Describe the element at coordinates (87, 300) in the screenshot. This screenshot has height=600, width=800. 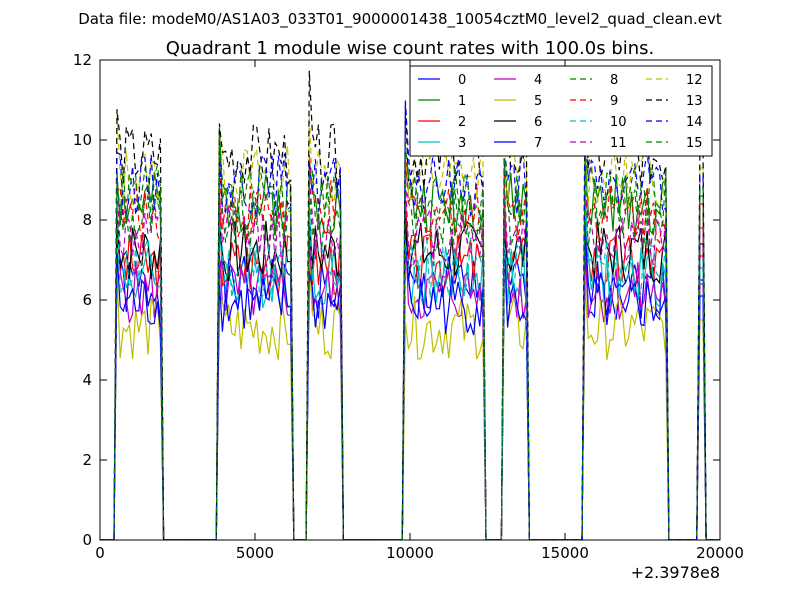
I see `y-tick-label: 6` at that location.